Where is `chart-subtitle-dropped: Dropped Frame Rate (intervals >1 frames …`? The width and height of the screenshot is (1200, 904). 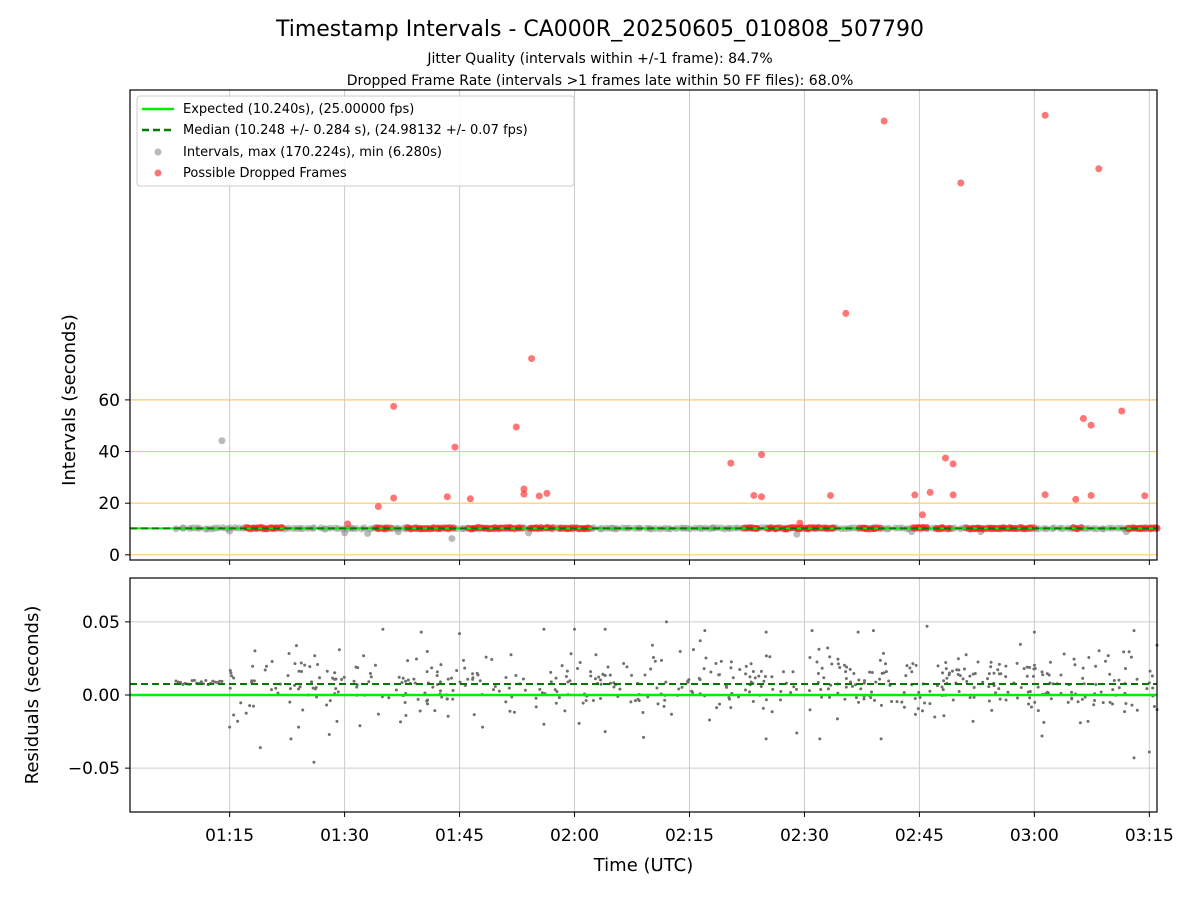 chart-subtitle-dropped: Dropped Frame Rate (intervals >1 frames … is located at coordinates (600, 81).